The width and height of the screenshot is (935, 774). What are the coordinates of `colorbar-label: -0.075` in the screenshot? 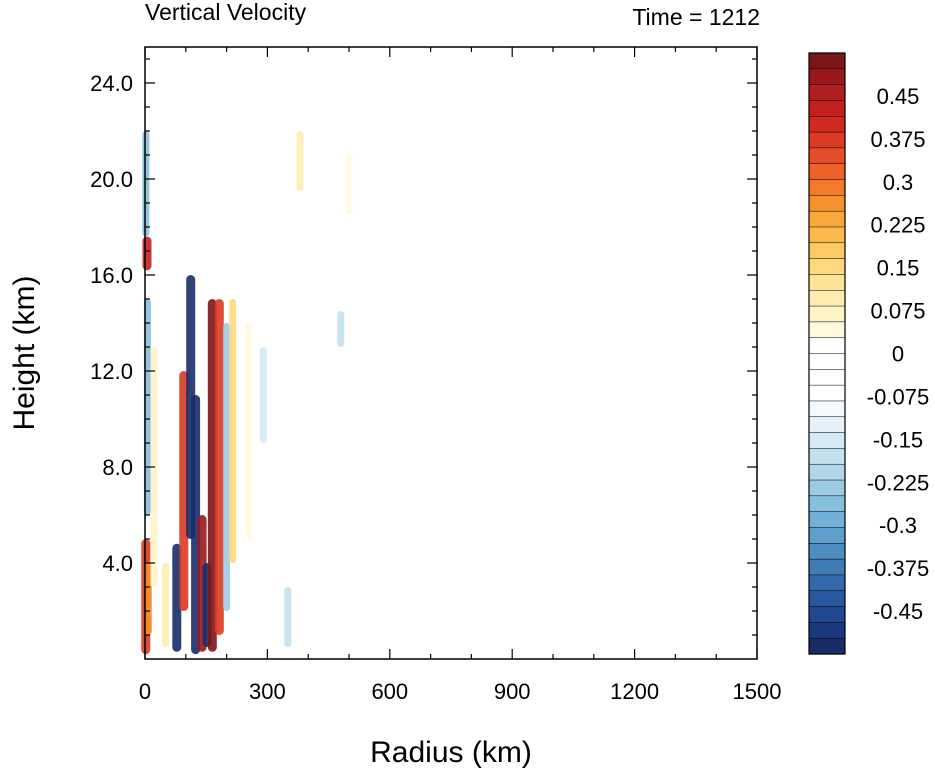 It's located at (898, 396).